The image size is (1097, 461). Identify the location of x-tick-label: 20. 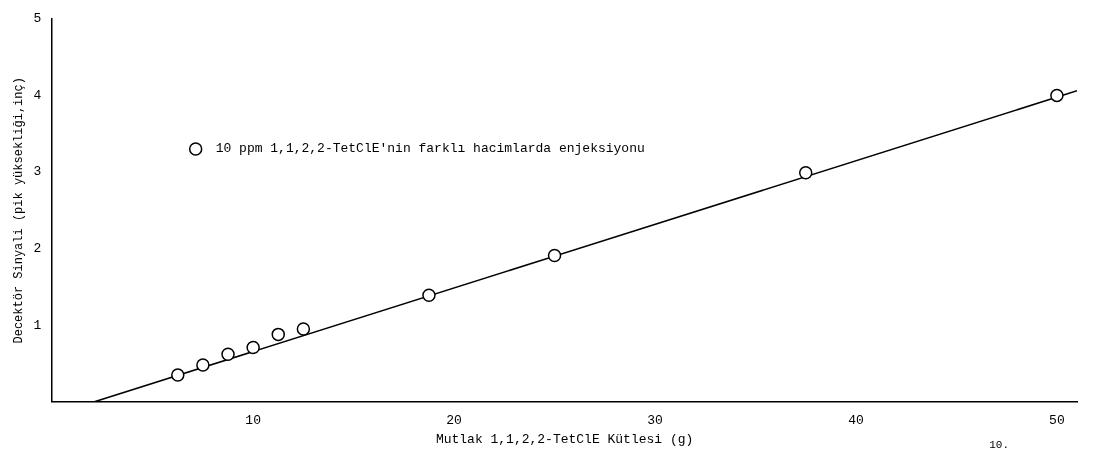
(454, 421).